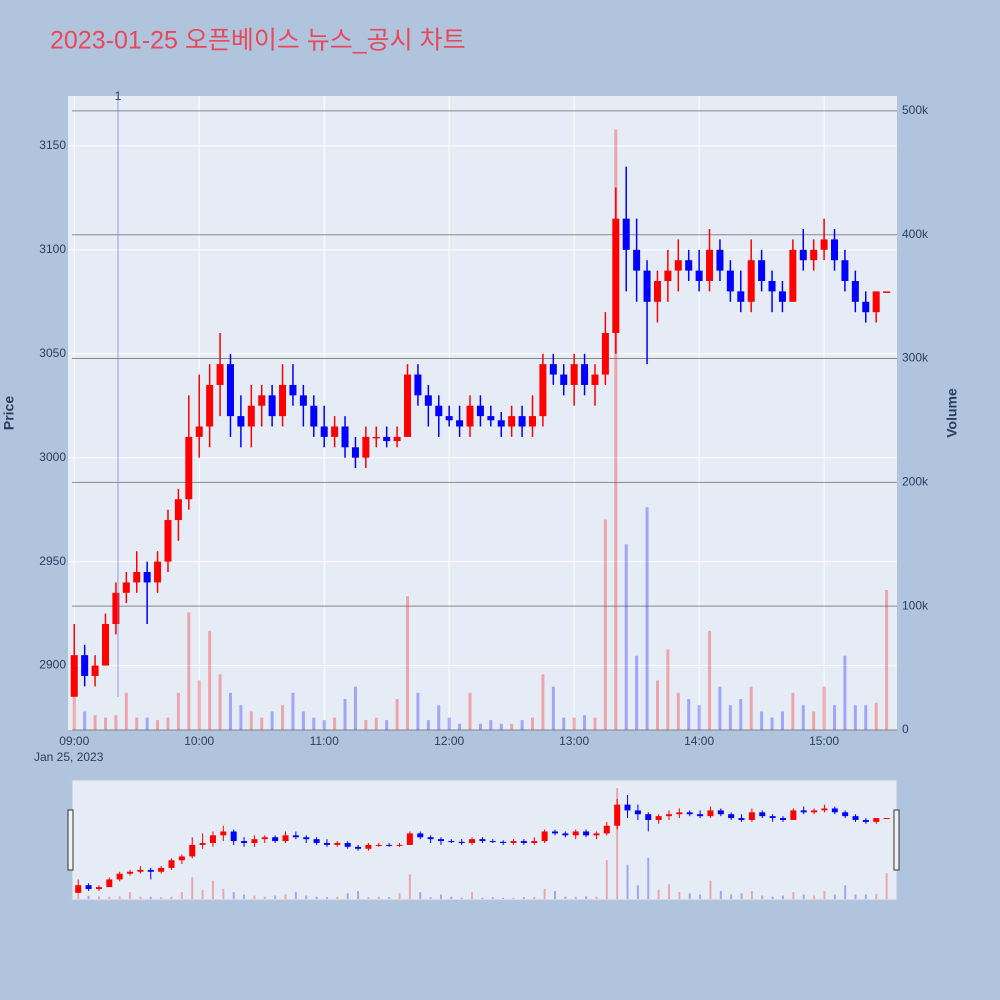 This screenshot has width=1000, height=1000. Describe the element at coordinates (74, 741) in the screenshot. I see `x-tick-label: 09:00` at that location.